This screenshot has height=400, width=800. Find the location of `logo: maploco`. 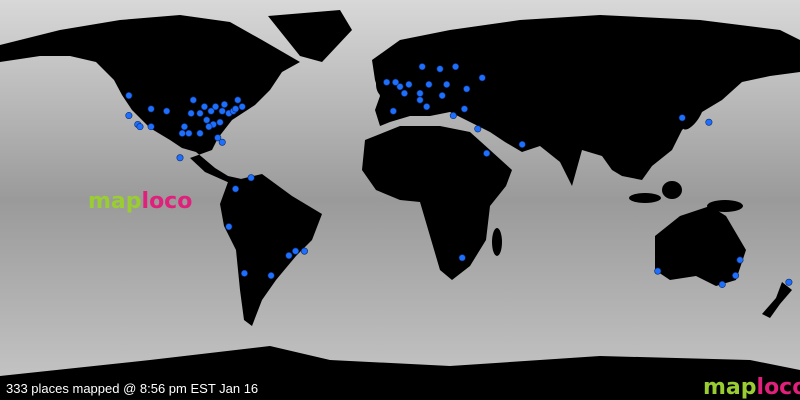

logo: maploco is located at coordinates (751, 387).